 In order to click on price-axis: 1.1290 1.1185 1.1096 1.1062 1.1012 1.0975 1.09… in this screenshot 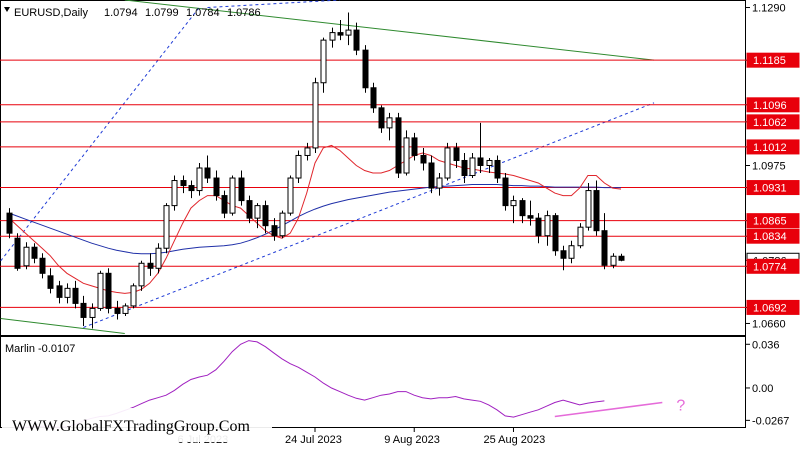, I will do `click(766, 166)`.